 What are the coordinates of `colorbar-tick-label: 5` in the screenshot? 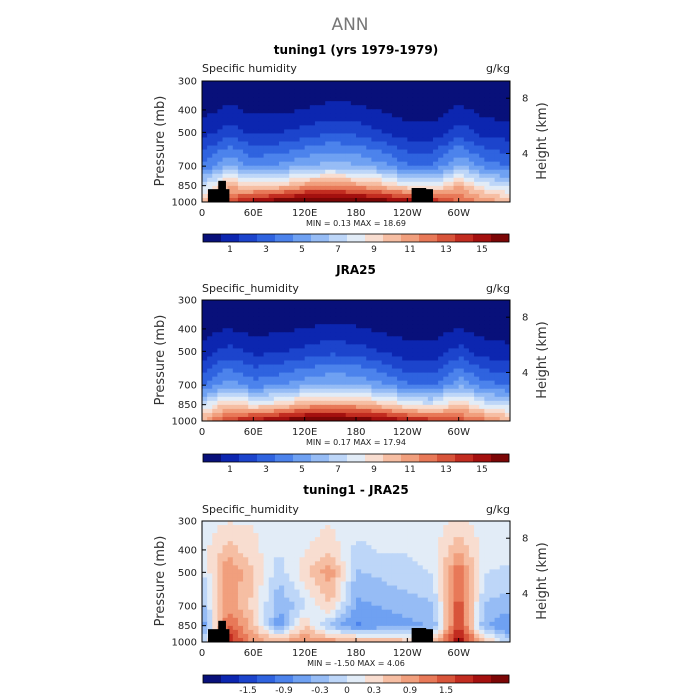 It's located at (302, 250).